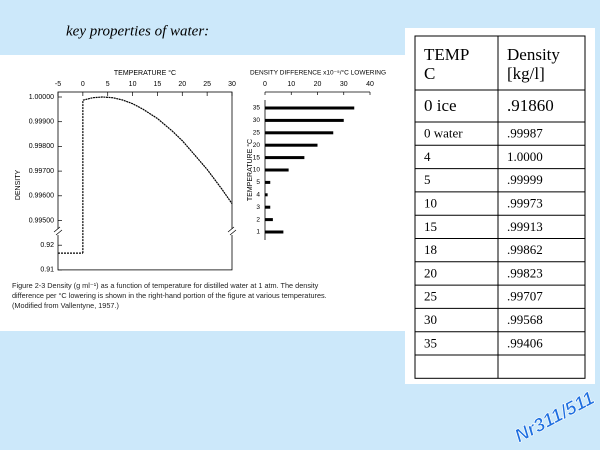  Describe the element at coordinates (429, 73) in the screenshot. I see `header-cell: C` at that location.